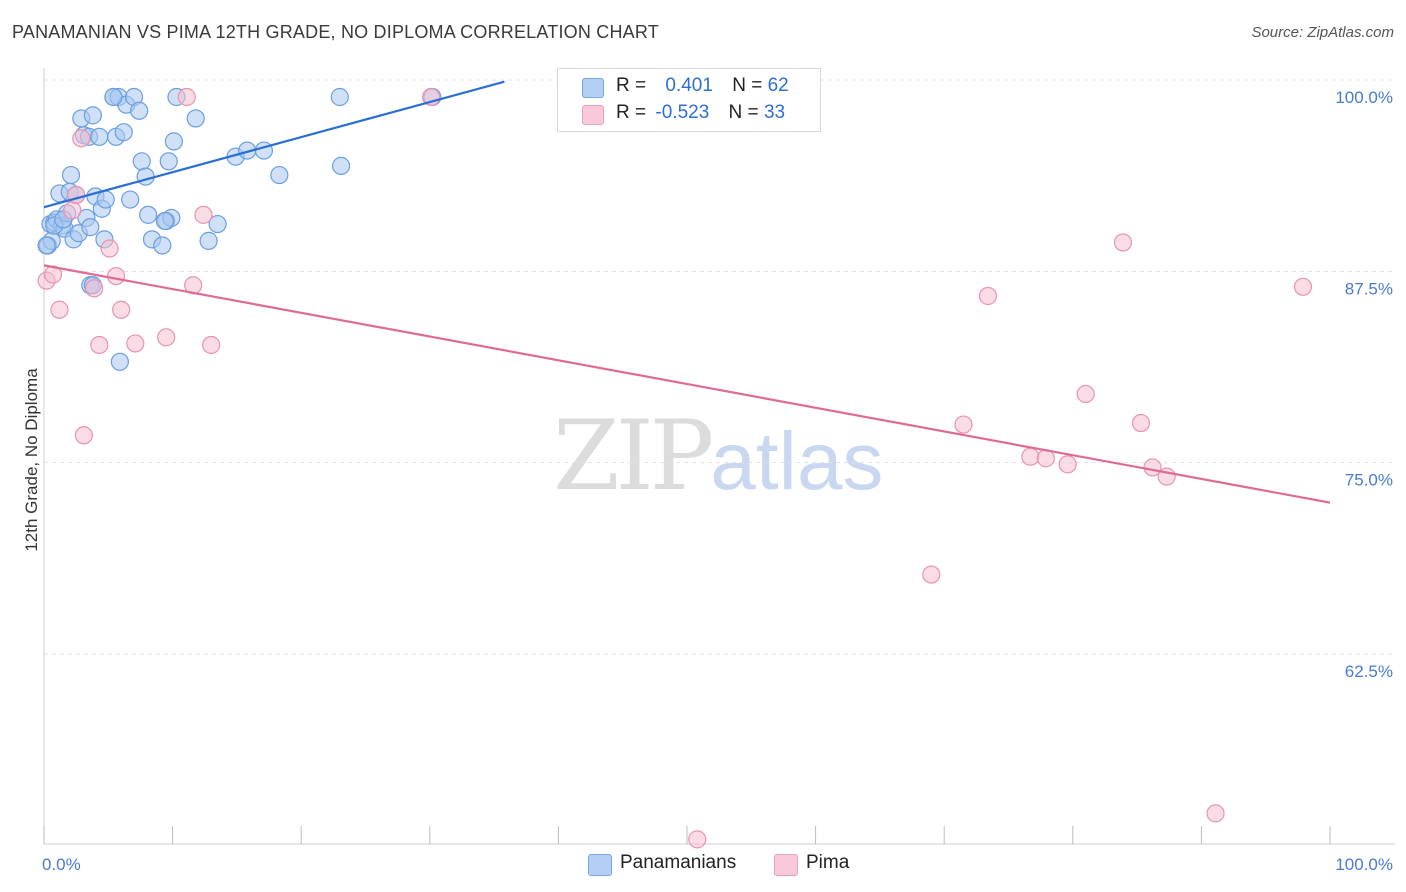  I want to click on legend-label-pima: Pima, so click(828, 862).